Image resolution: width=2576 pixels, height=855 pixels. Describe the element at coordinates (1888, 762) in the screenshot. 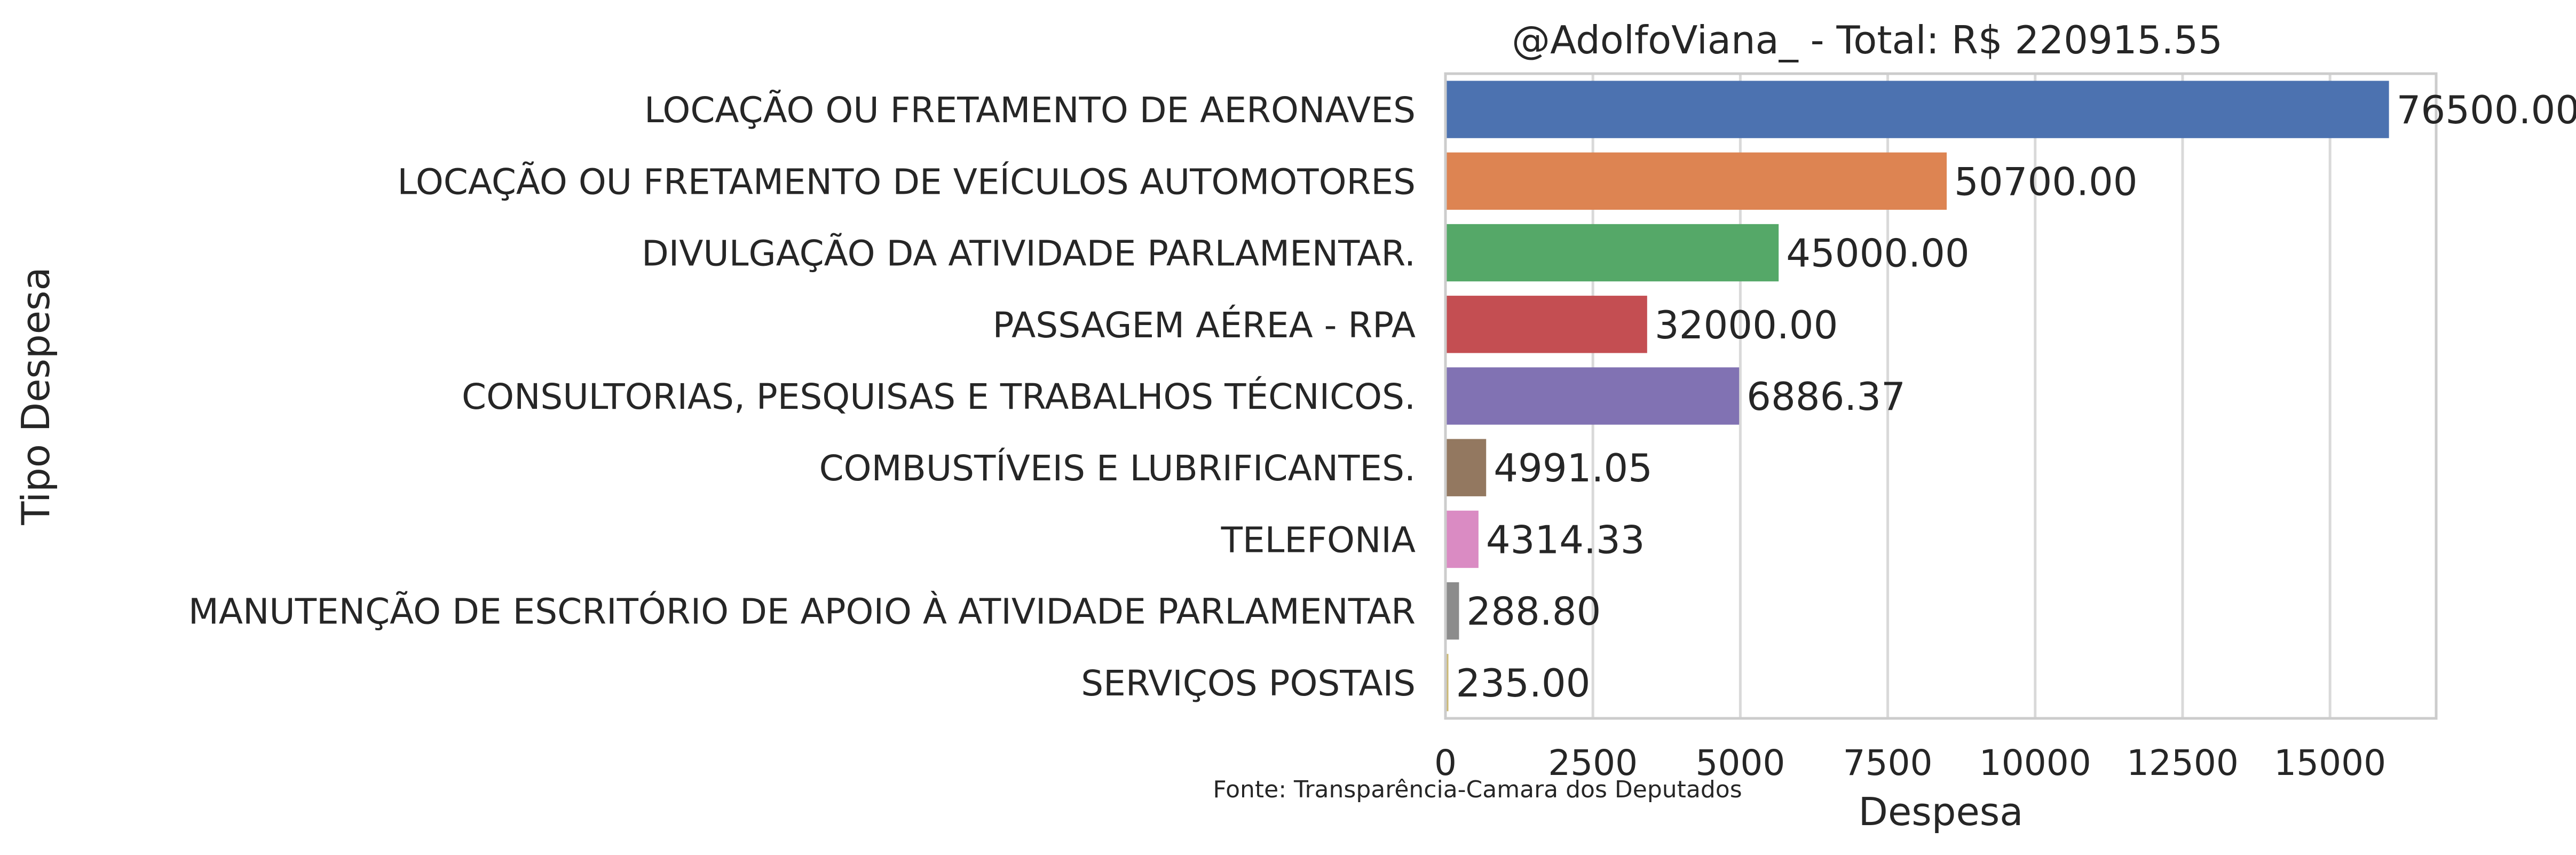

I see `x-tick-label: 7500` at that location.